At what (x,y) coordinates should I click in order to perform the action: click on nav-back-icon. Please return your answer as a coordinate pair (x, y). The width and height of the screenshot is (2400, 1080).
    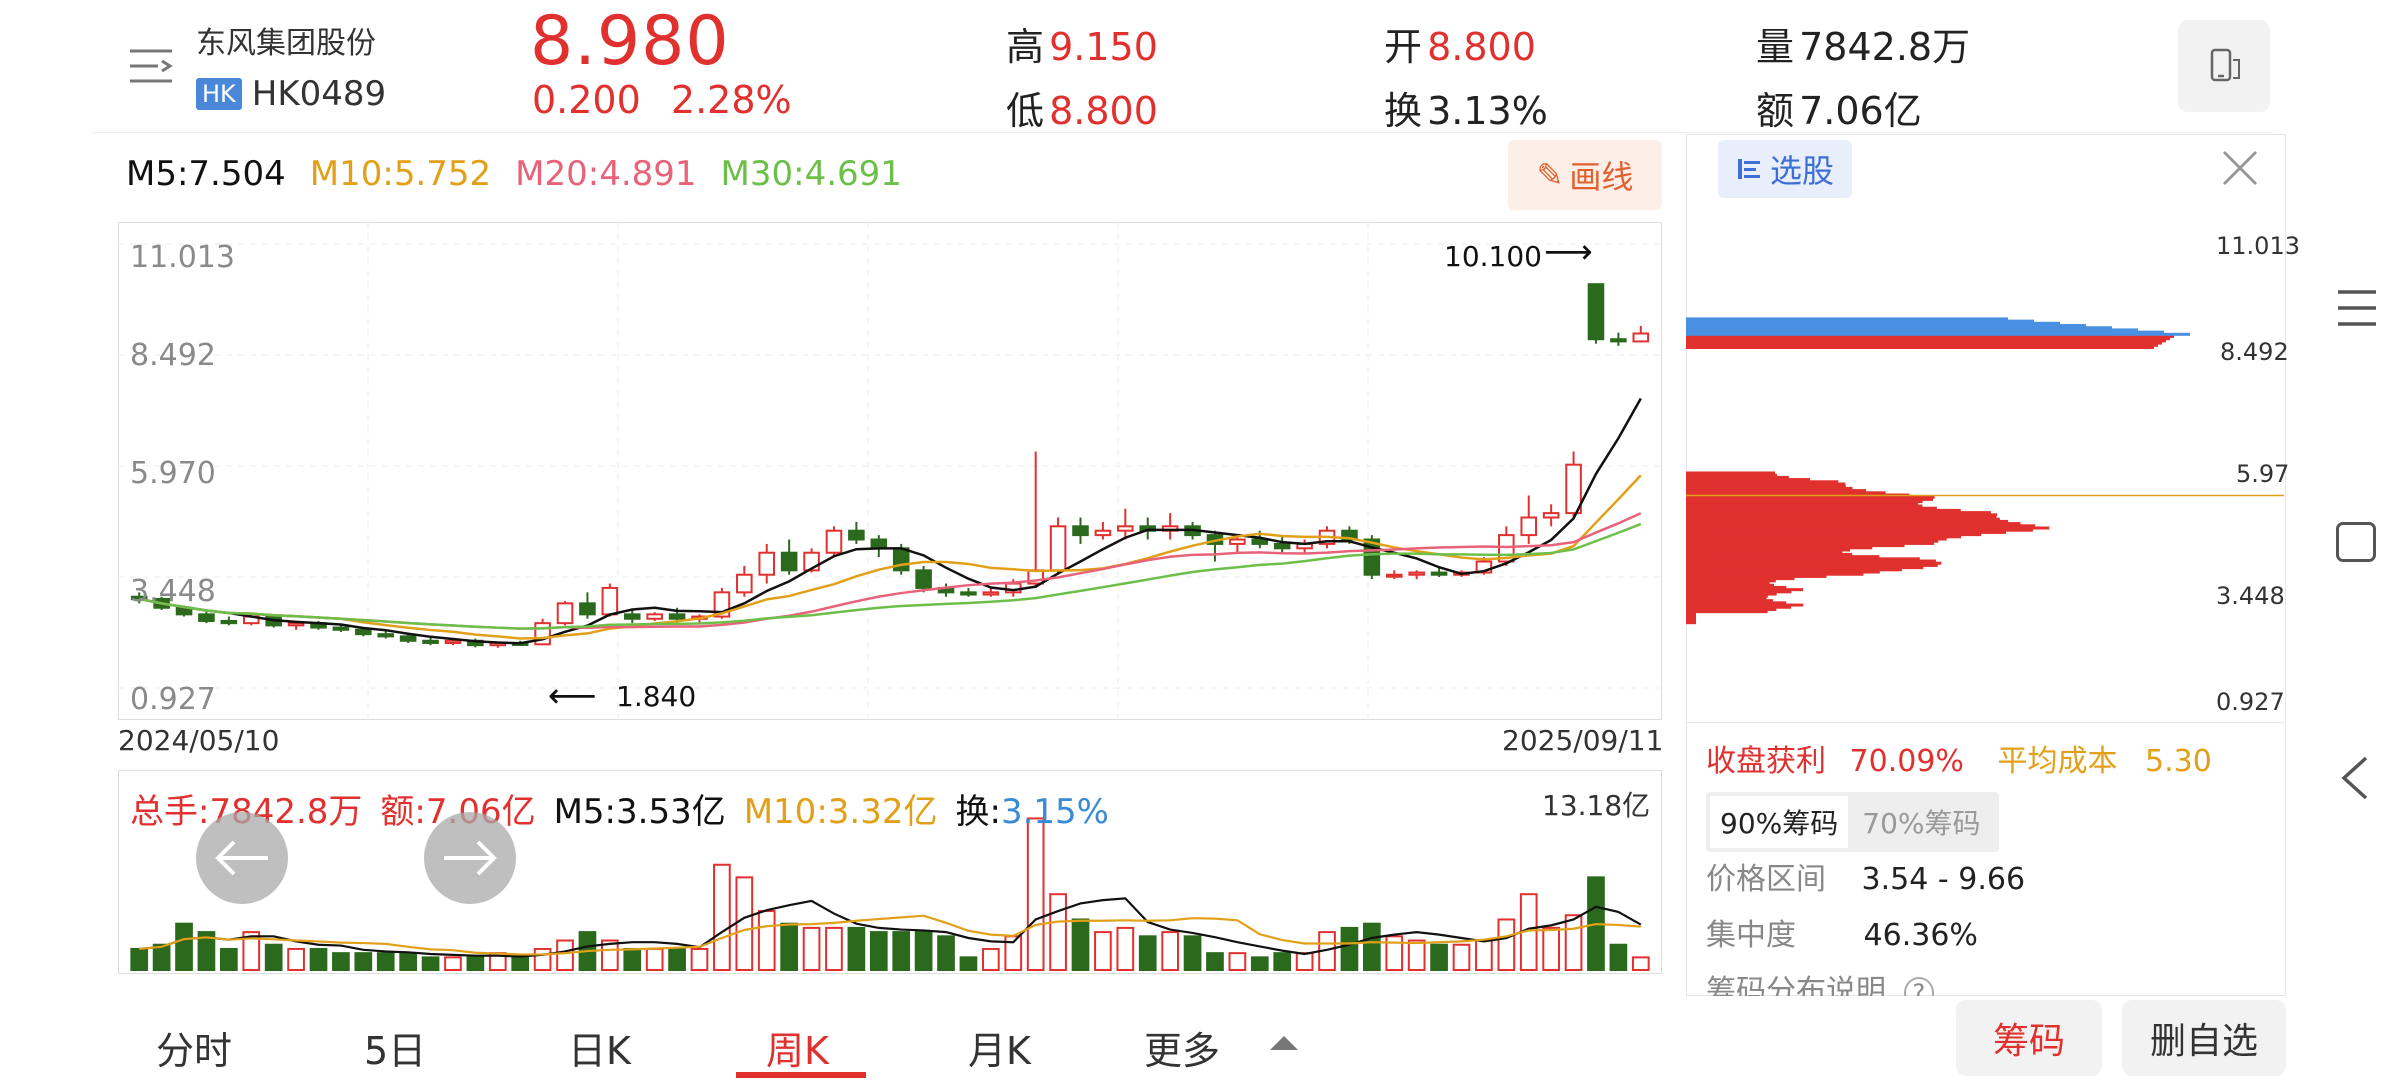
    Looking at the image, I should click on (2355, 778).